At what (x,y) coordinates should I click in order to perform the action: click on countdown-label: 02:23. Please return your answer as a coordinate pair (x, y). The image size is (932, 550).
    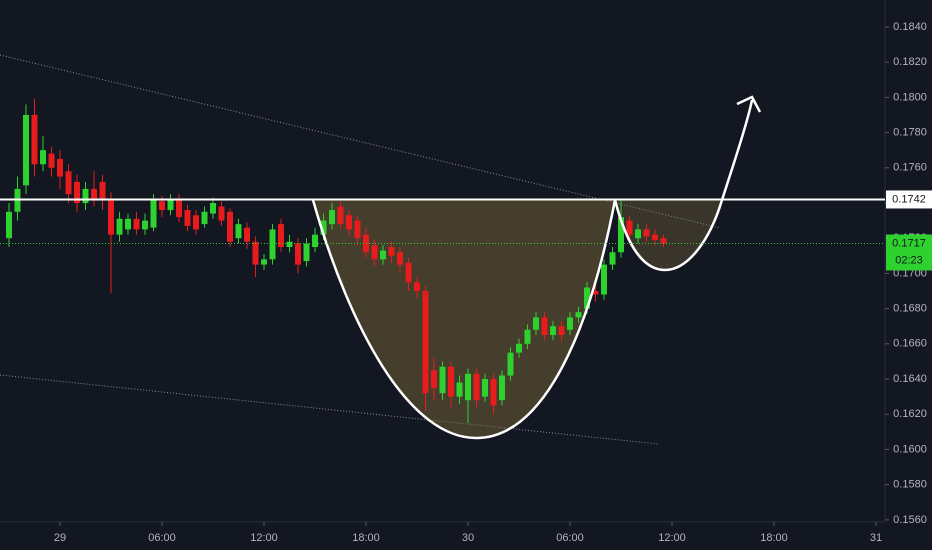
    Looking at the image, I should click on (909, 260).